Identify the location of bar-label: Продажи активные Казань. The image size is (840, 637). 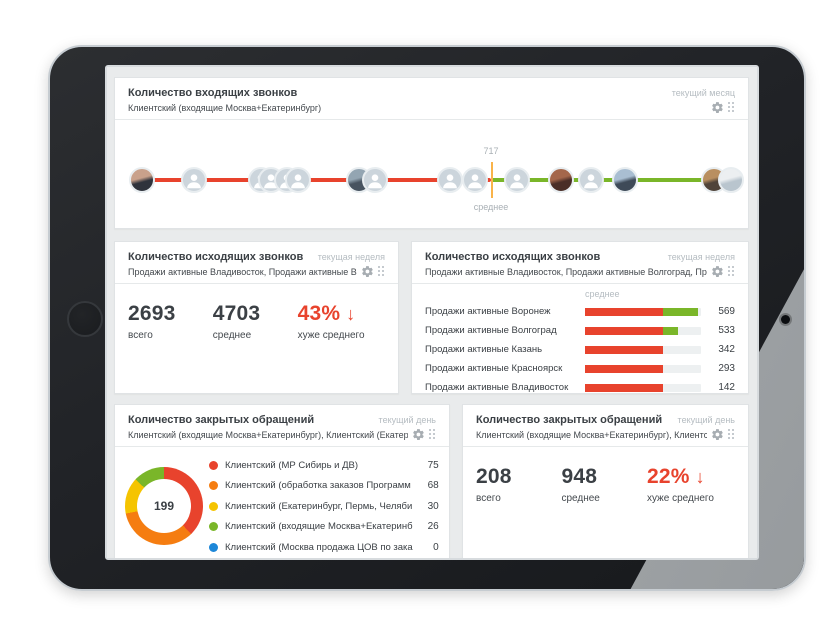
(484, 349).